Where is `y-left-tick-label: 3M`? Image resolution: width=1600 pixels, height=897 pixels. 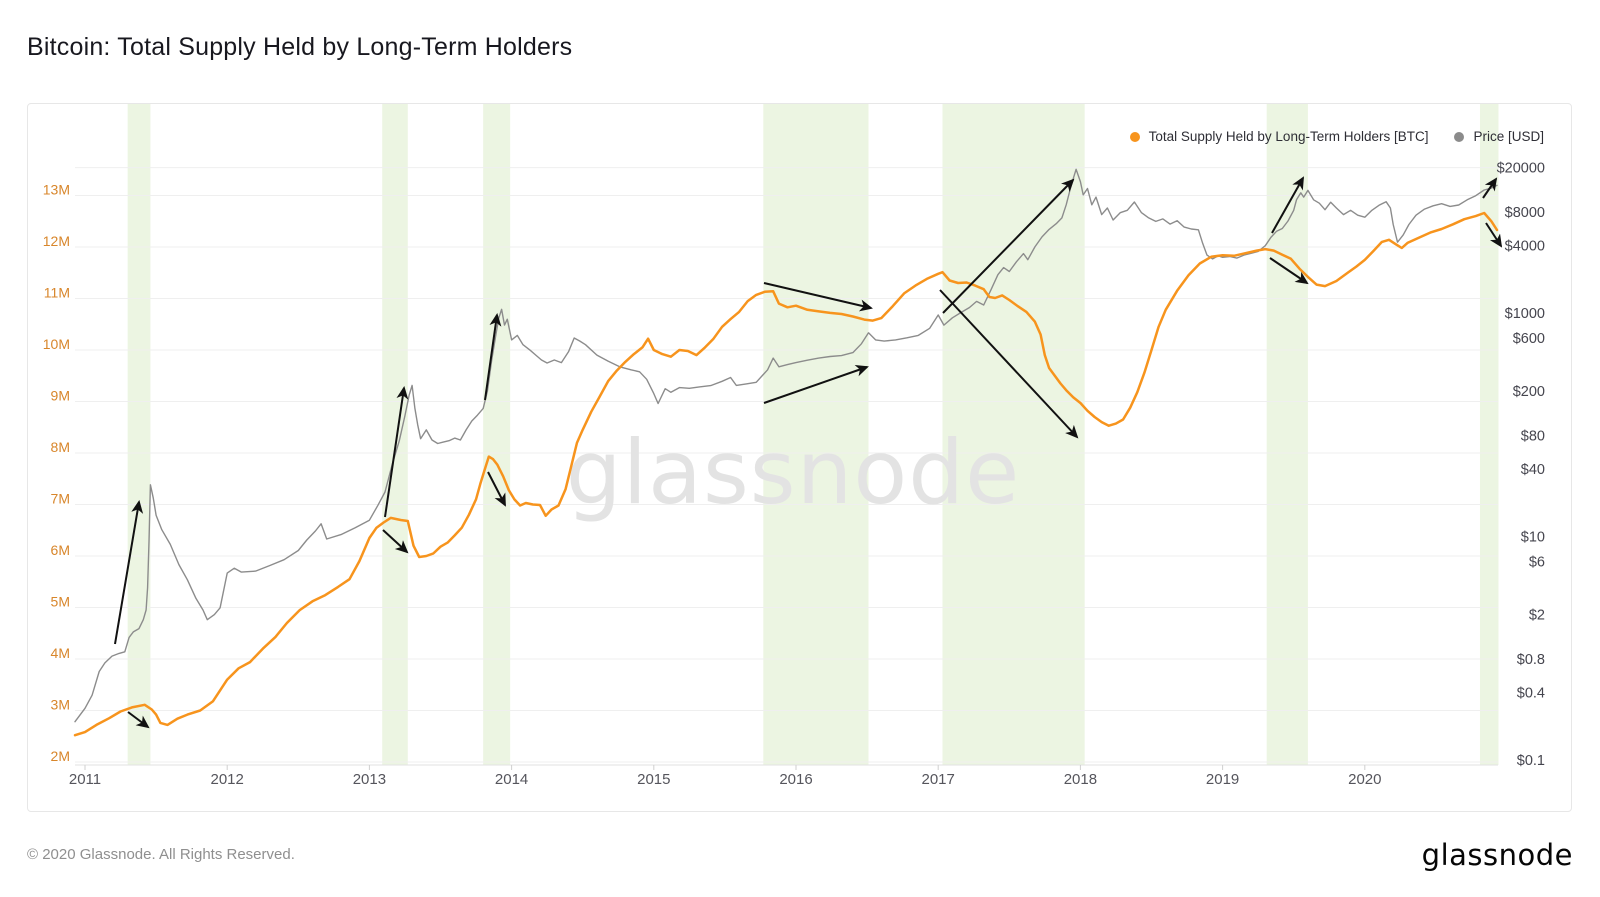 y-left-tick-label: 3M is located at coordinates (60, 705).